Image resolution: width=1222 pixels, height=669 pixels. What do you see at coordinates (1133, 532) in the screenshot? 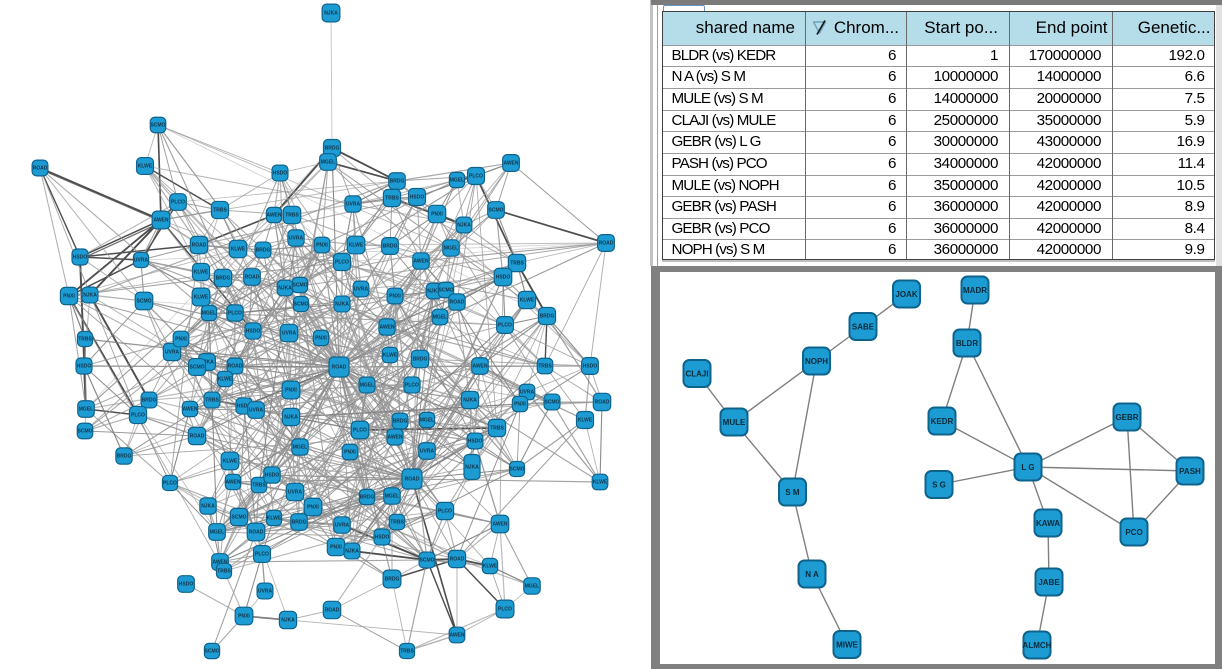
I see `svg-text: PCO` at bounding box center [1133, 532].